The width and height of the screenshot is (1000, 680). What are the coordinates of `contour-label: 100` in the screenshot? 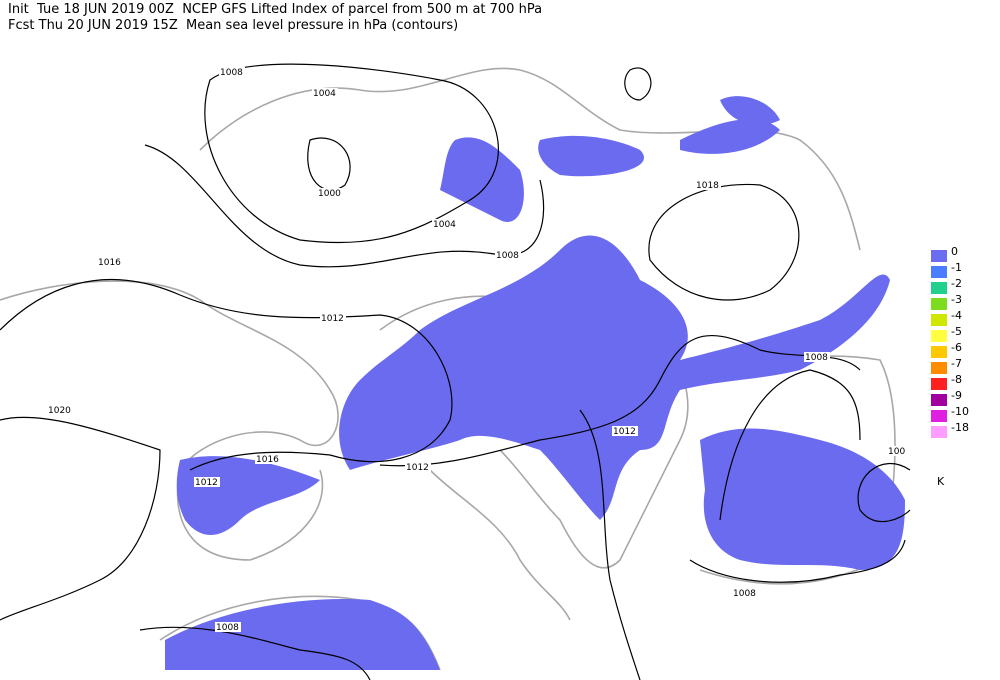 It's located at (896, 452).